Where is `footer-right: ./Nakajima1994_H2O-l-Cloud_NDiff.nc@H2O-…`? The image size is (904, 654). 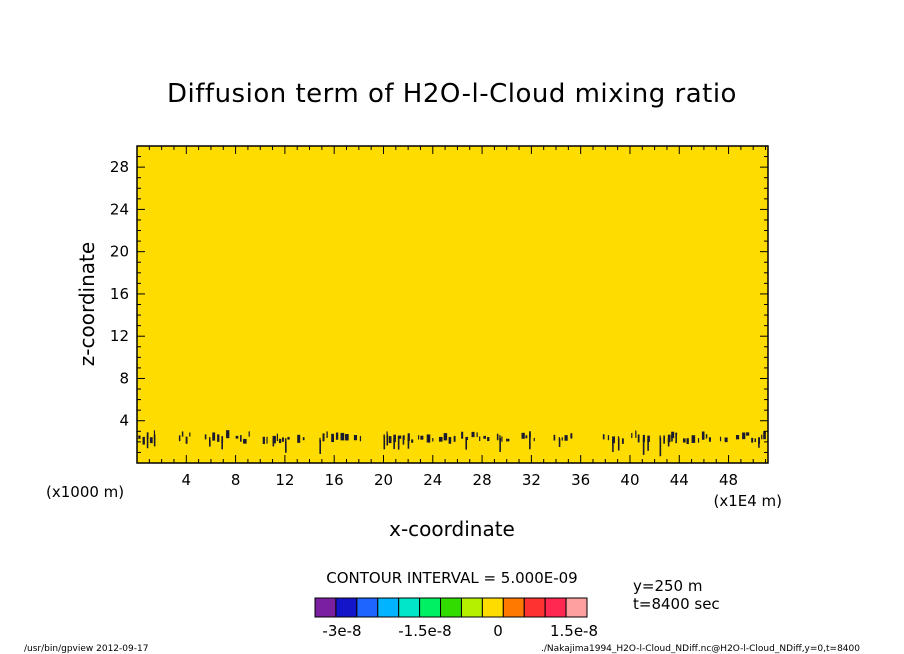
footer-right: ./Nakajima1994_H2O-l-Cloud_NDiff.nc@H2O-… is located at coordinates (700, 649).